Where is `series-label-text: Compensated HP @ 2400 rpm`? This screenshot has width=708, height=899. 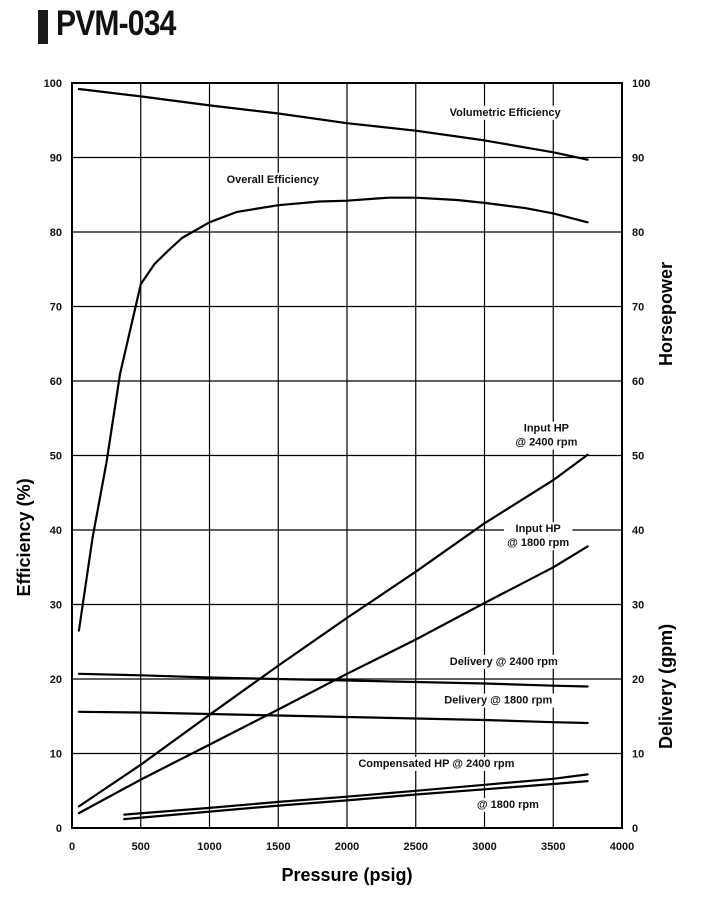 series-label-text: Compensated HP @ 2400 rpm is located at coordinates (436, 764).